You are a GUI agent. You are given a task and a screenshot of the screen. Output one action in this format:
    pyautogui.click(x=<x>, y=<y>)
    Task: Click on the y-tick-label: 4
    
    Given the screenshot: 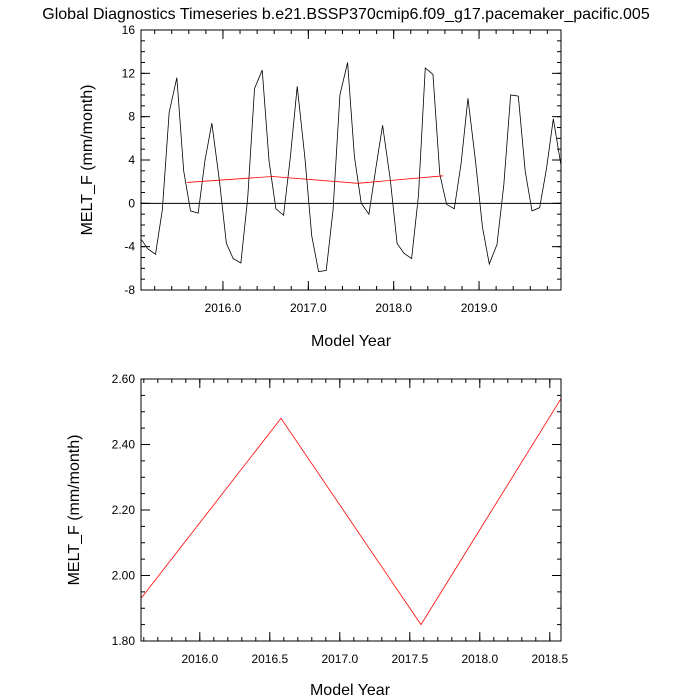 What is the action you would take?
    pyautogui.click(x=131, y=160)
    